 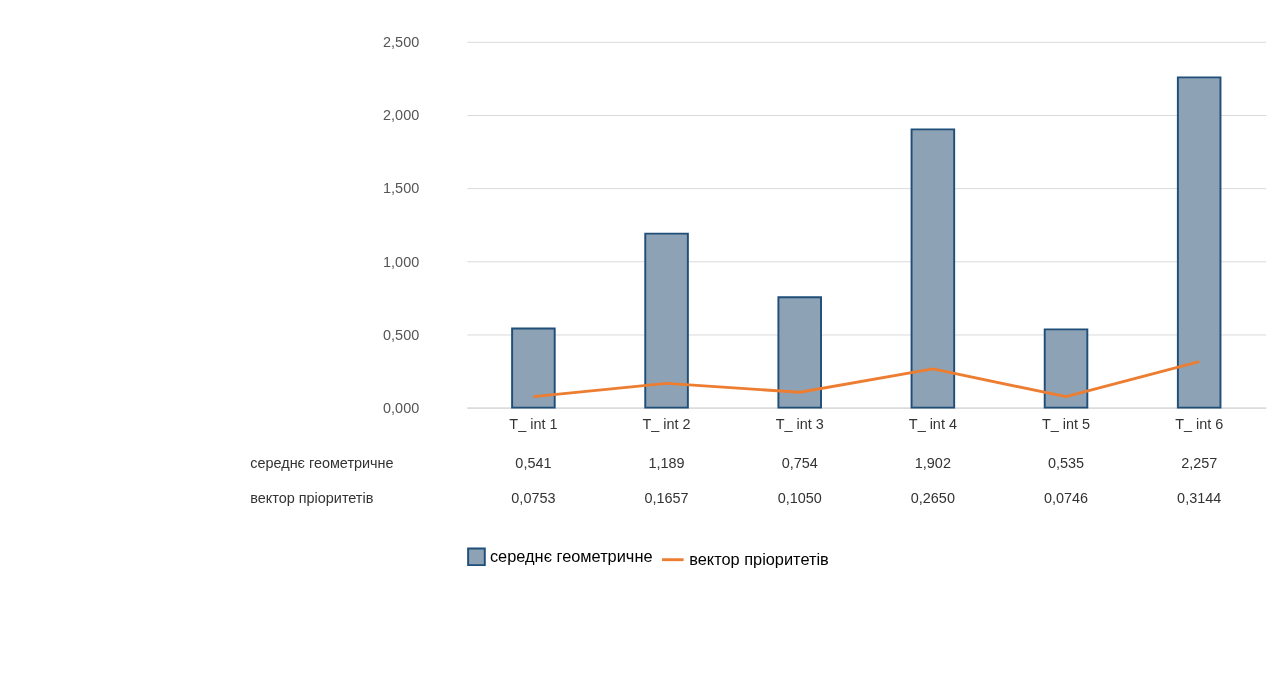 What do you see at coordinates (666, 424) in the screenshot?
I see `x-tick-label: T_ int 2` at bounding box center [666, 424].